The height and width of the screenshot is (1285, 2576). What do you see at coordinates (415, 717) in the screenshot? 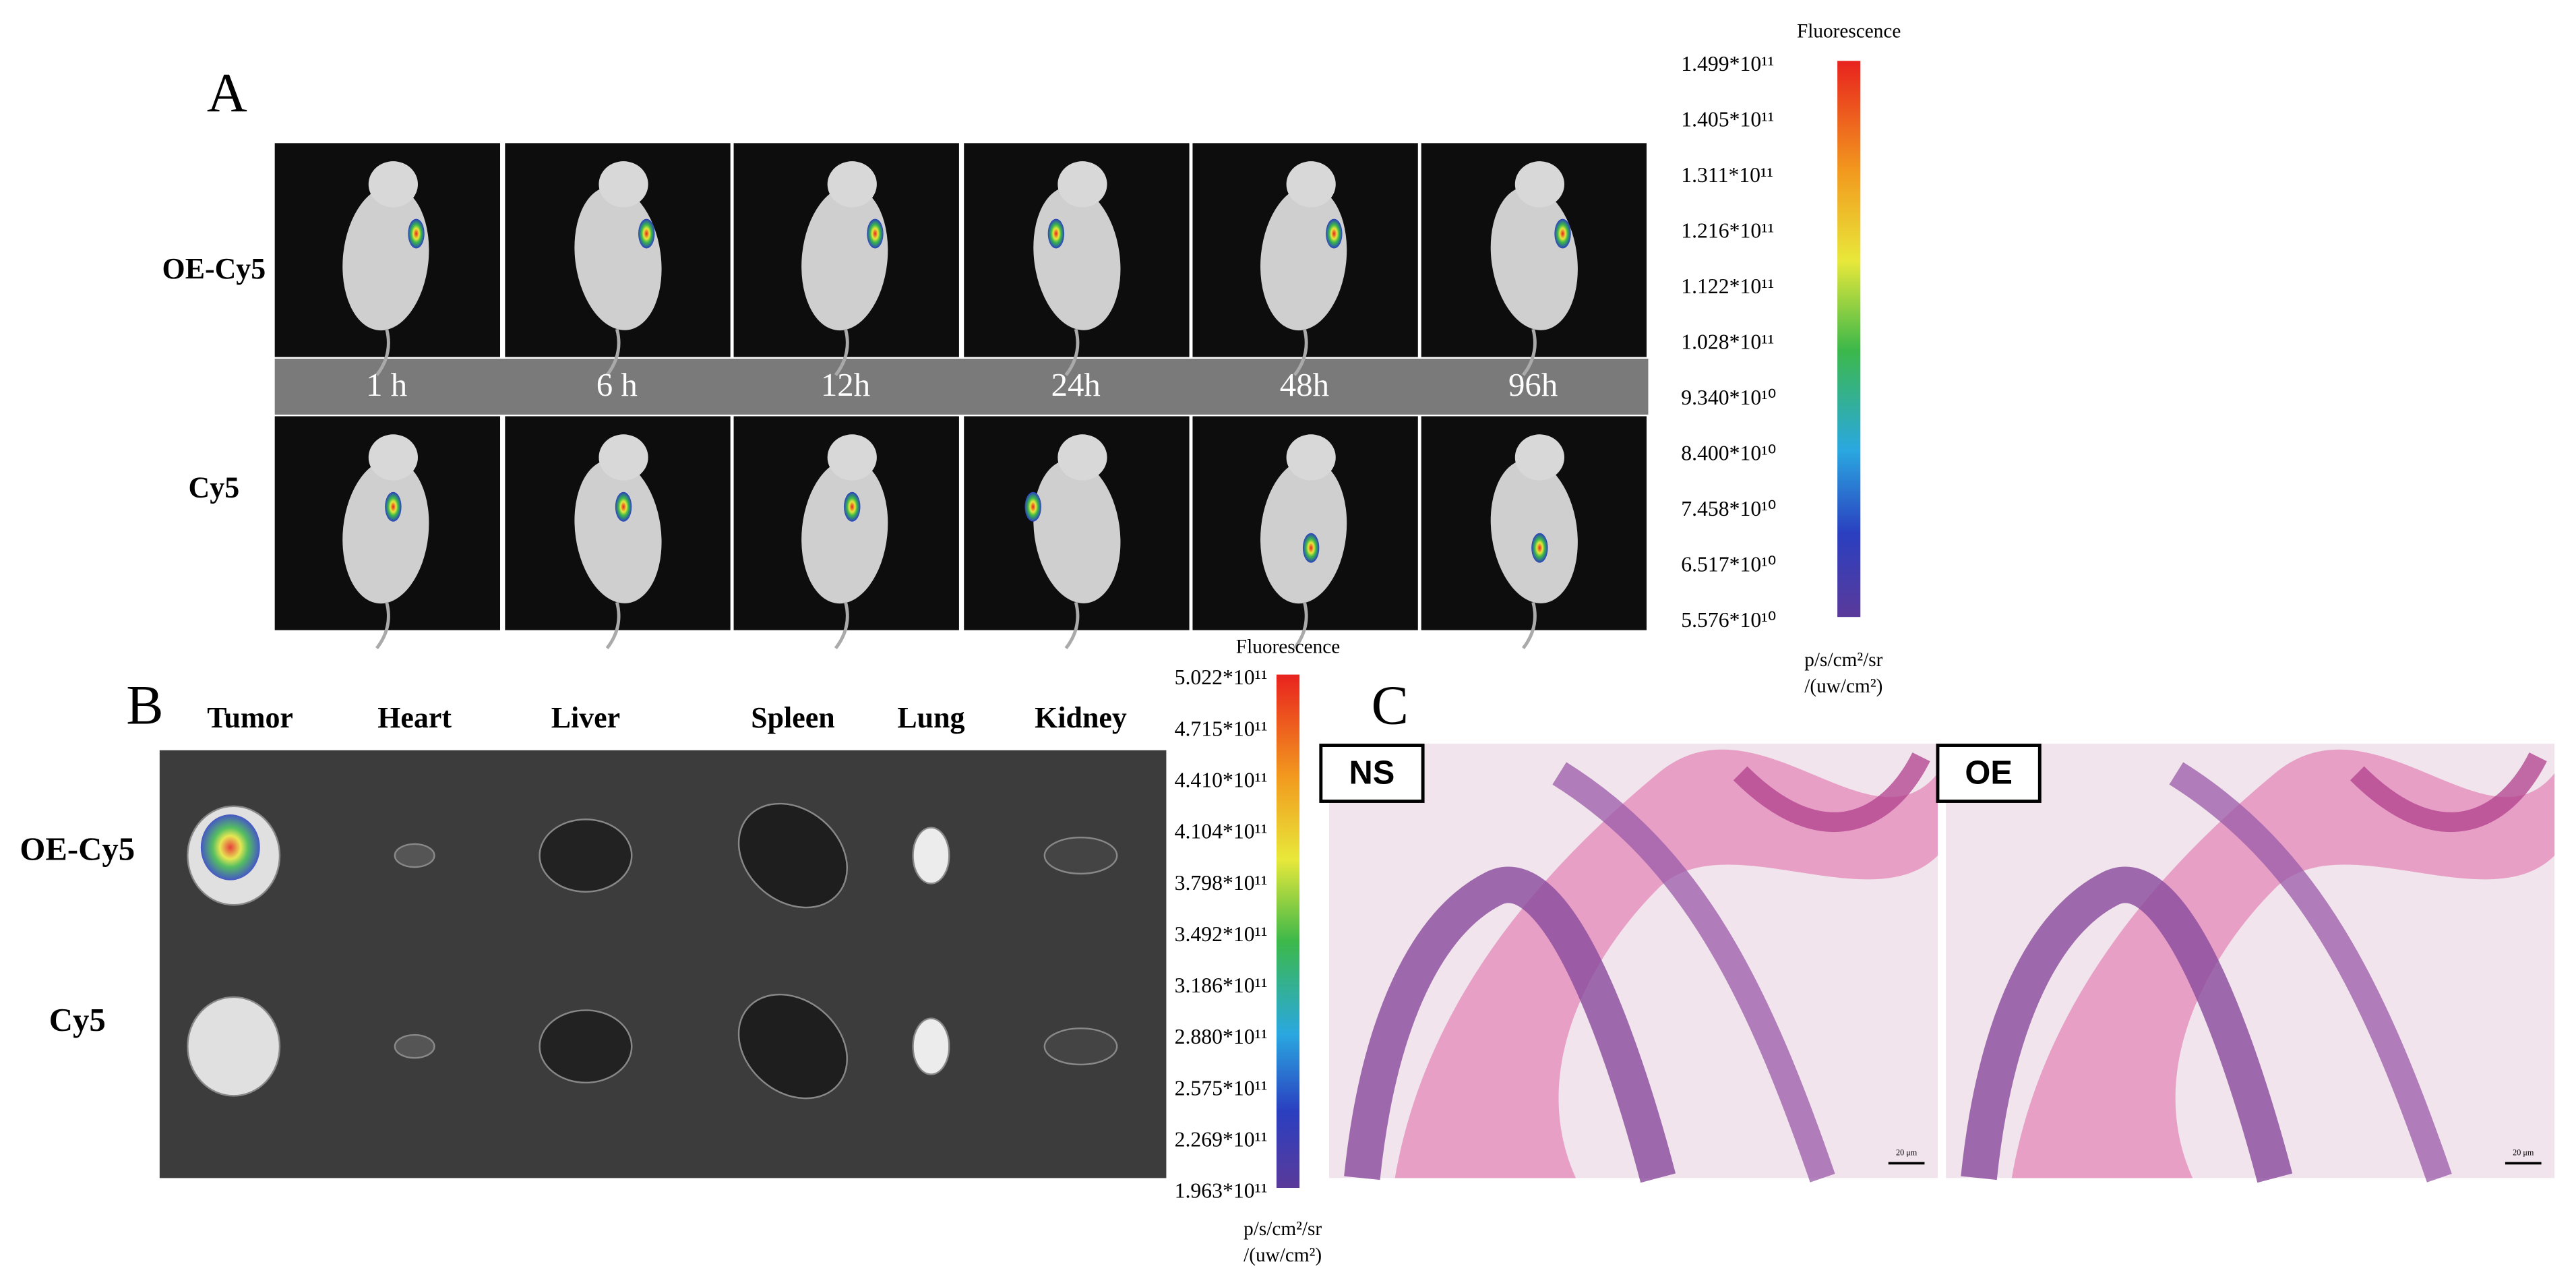
I see `organ-label: Heart` at bounding box center [415, 717].